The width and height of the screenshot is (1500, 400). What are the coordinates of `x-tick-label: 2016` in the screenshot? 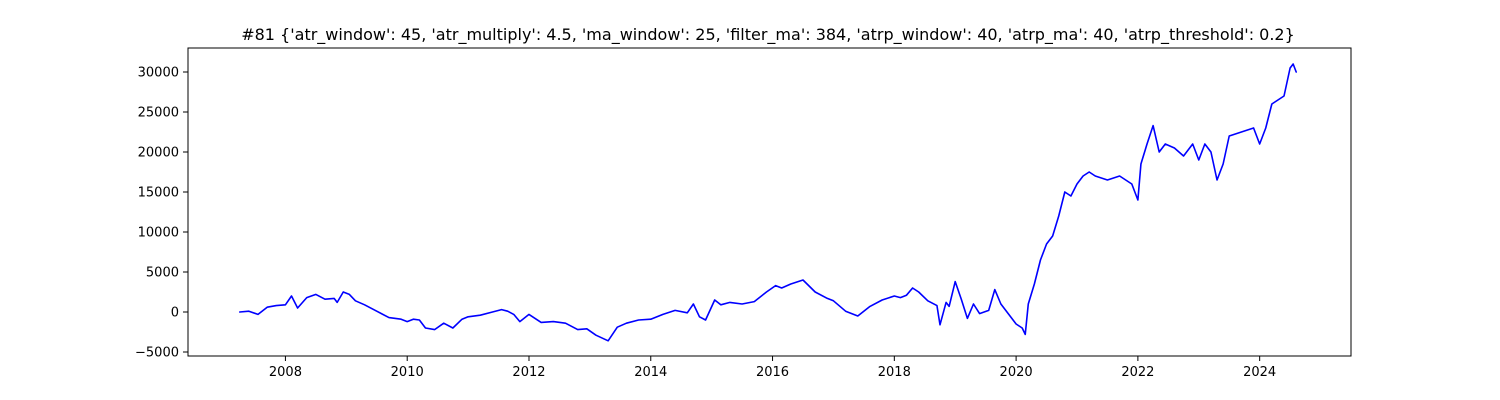 It's located at (772, 372).